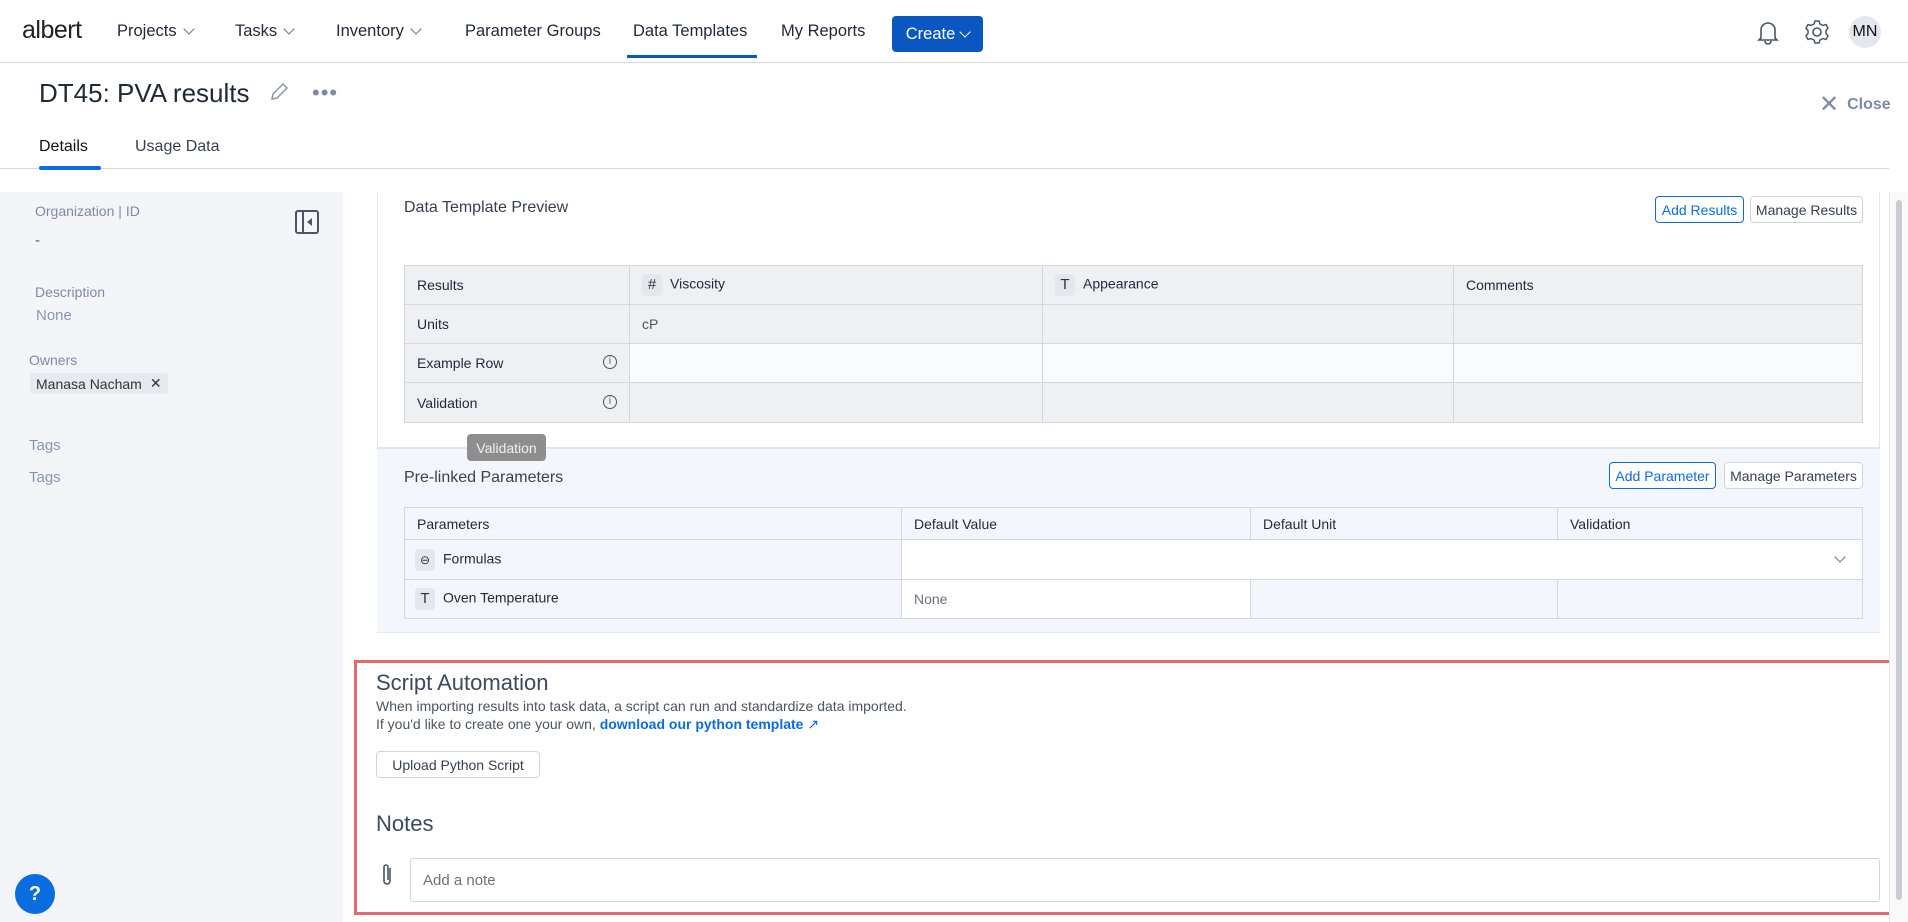 The width and height of the screenshot is (1908, 922). What do you see at coordinates (1710, 523) in the screenshot?
I see `column-header: Validation` at bounding box center [1710, 523].